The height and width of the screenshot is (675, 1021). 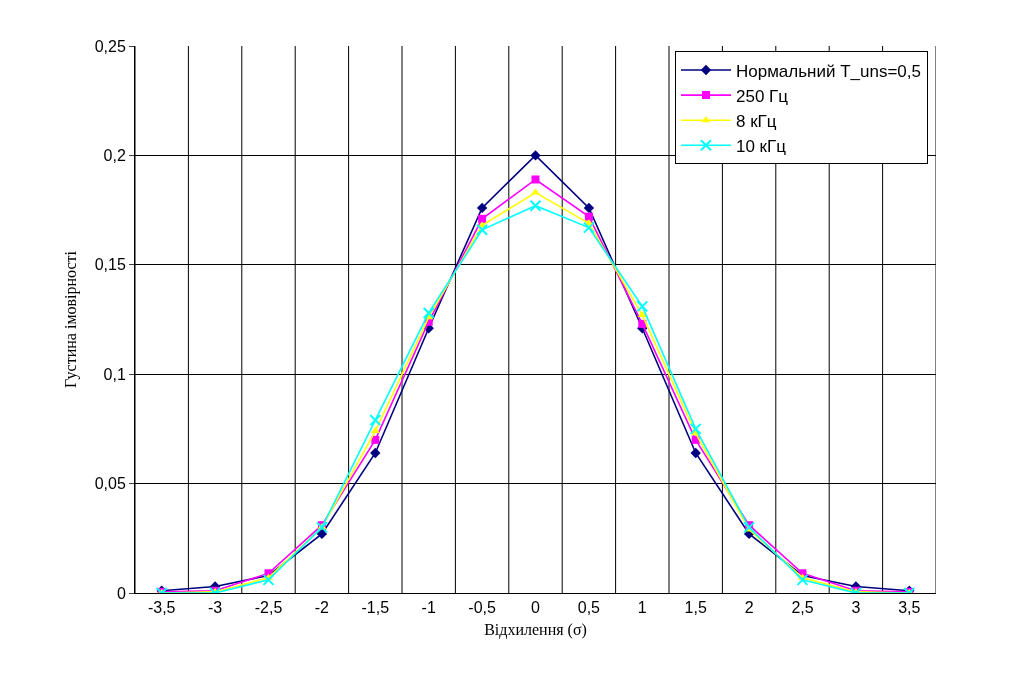 What do you see at coordinates (761, 146) in the screenshot?
I see `legend-label: 10 кГц` at bounding box center [761, 146].